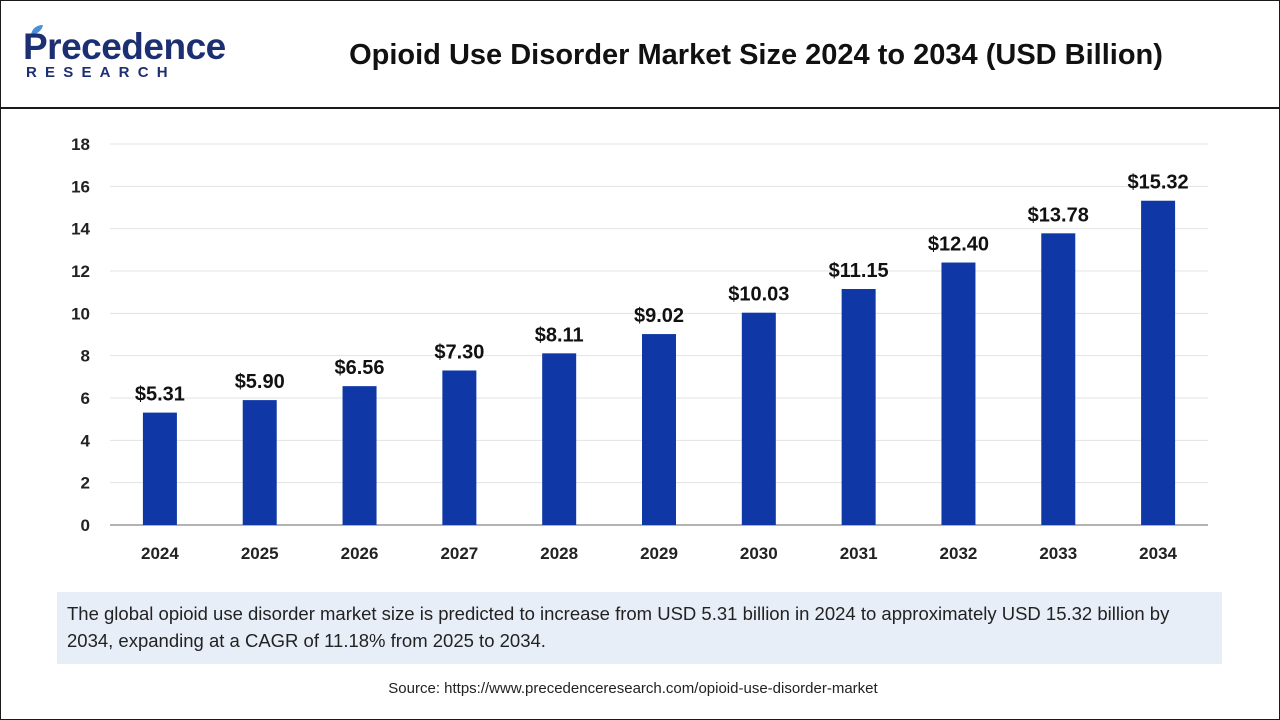 This screenshot has height=720, width=1280. What do you see at coordinates (86, 440) in the screenshot?
I see `y-tick-label: 4` at bounding box center [86, 440].